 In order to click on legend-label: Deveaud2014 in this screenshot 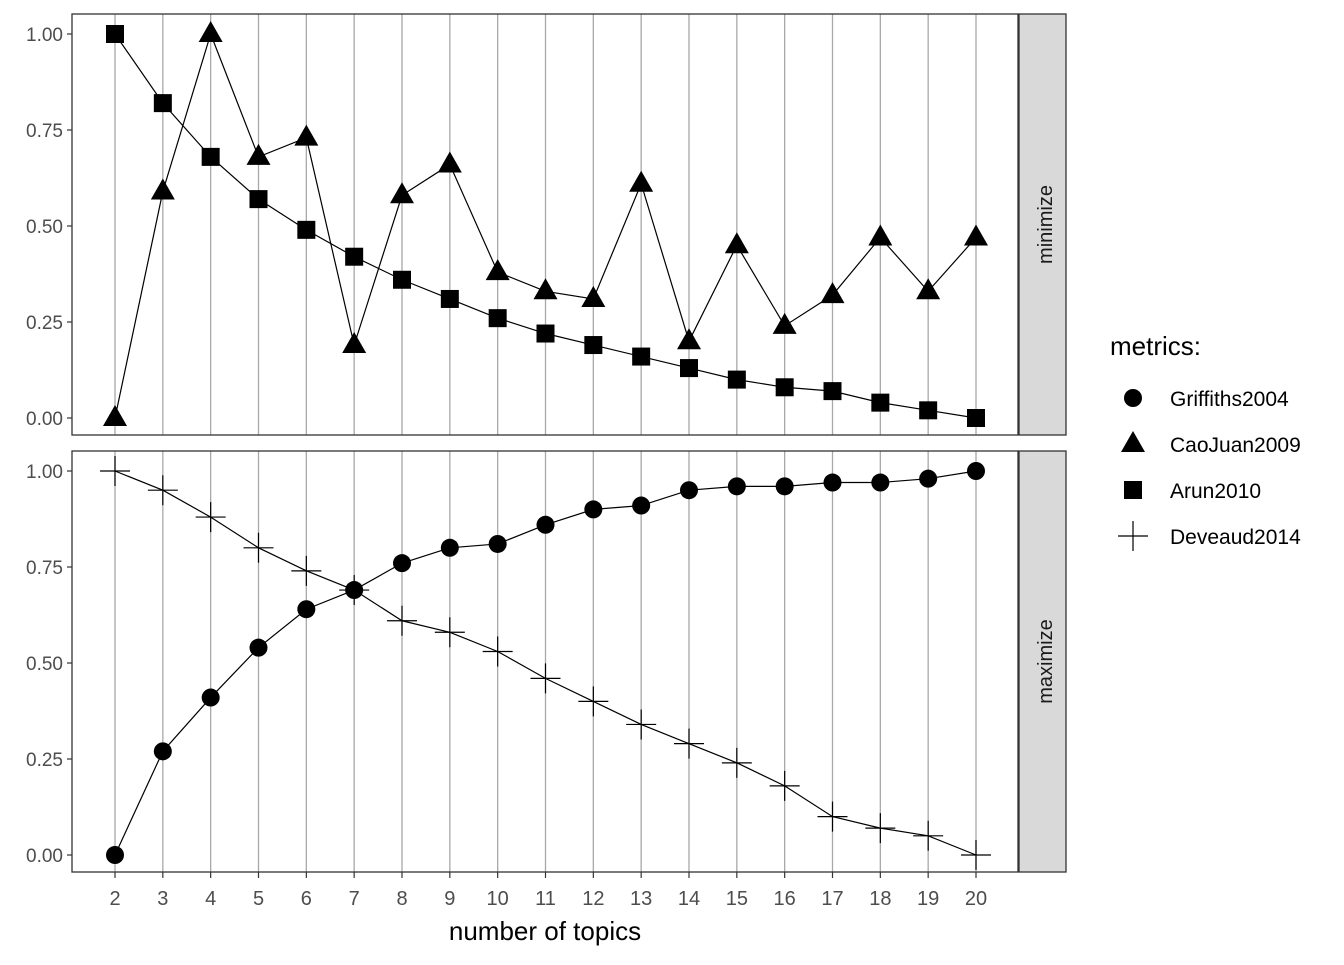, I will do `click(1235, 537)`.